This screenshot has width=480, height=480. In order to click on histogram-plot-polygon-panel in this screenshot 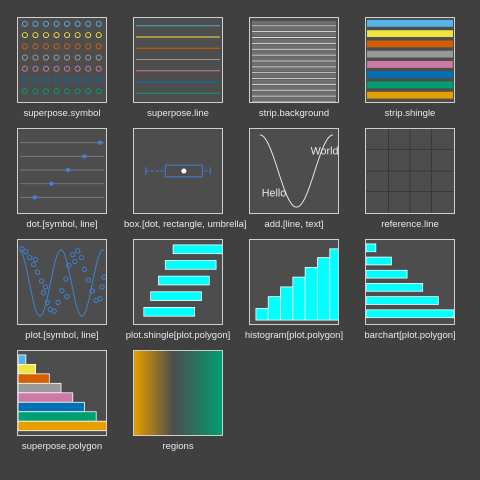, I will do `click(294, 282)`.